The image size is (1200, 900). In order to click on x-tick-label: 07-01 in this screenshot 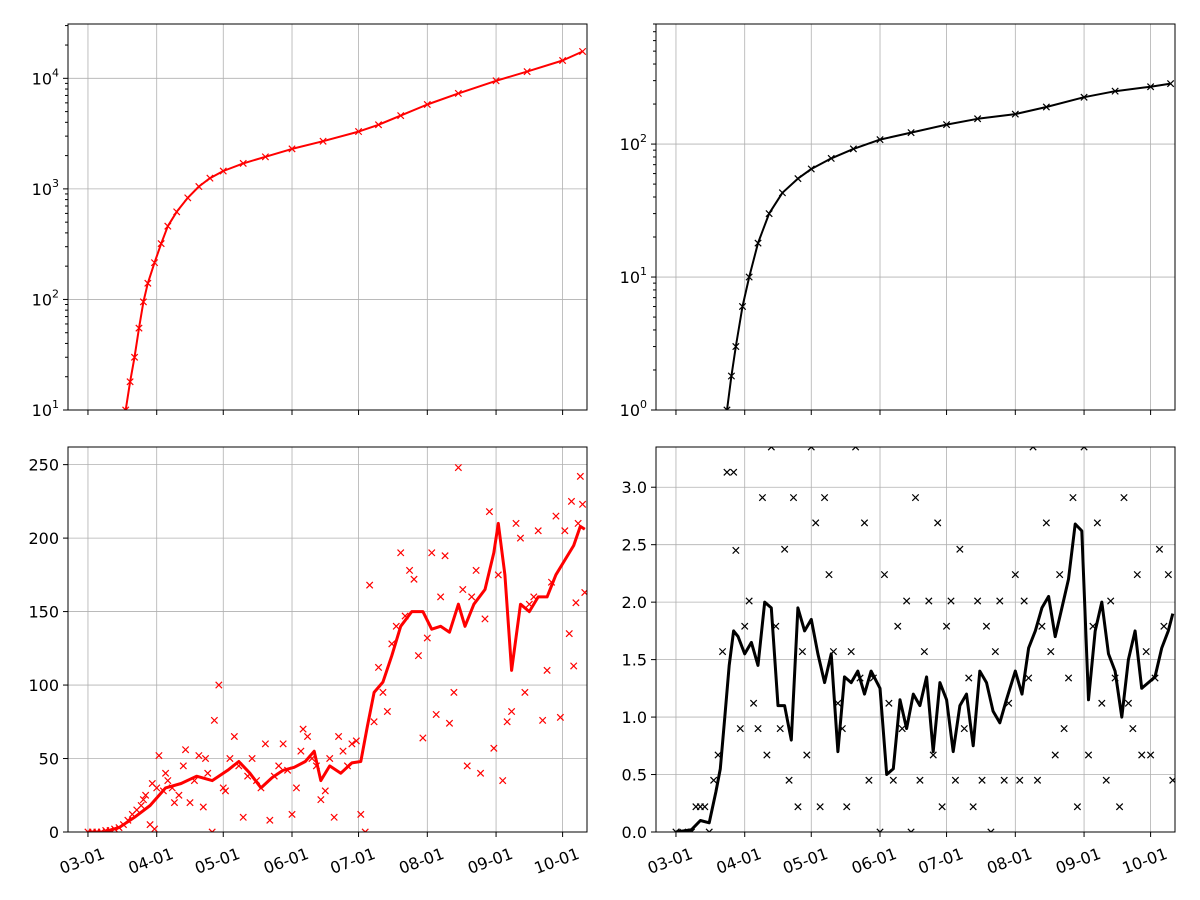, I will do `click(353, 861)`.